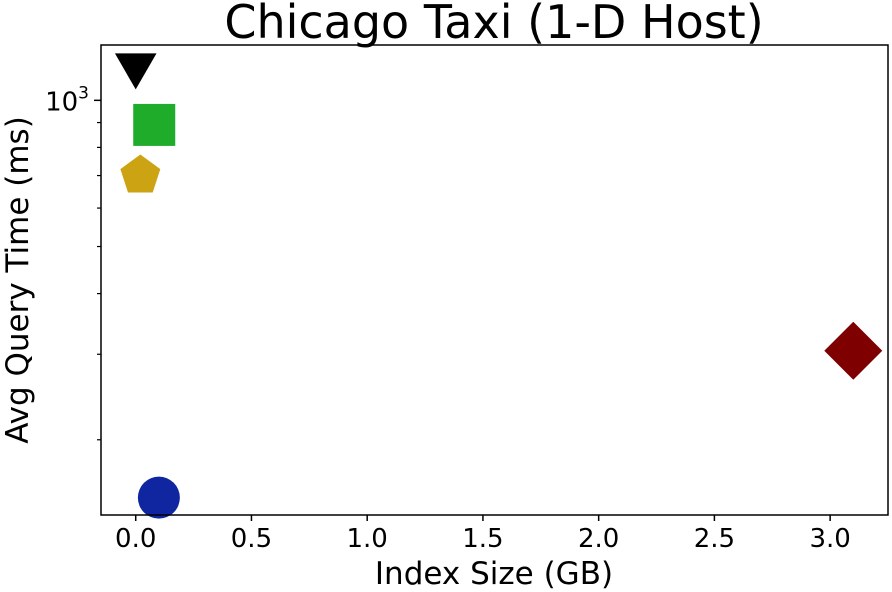 This screenshot has height=592, width=892. What do you see at coordinates (154, 124) in the screenshot?
I see `data-point-square` at bounding box center [154, 124].